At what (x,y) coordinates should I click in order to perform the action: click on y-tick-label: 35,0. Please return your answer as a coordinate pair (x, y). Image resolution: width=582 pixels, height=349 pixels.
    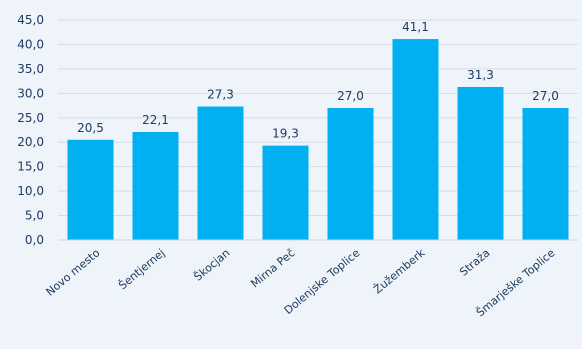
    Looking at the image, I should click on (30, 69).